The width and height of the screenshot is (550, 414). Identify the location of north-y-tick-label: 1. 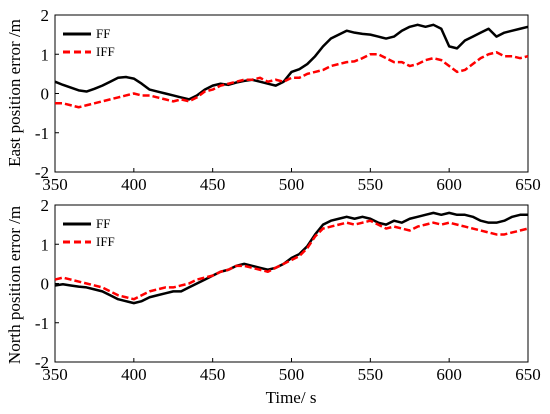
(45, 244).